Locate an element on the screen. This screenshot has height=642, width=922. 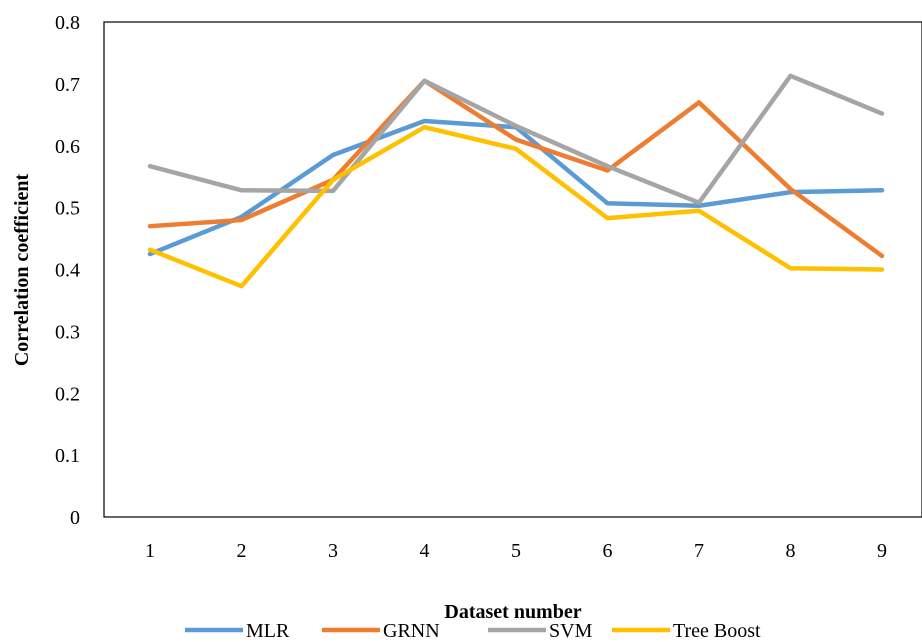
x-axis-ticks: 1 2 3 4 5 6 7 8 9 is located at coordinates (516, 551).